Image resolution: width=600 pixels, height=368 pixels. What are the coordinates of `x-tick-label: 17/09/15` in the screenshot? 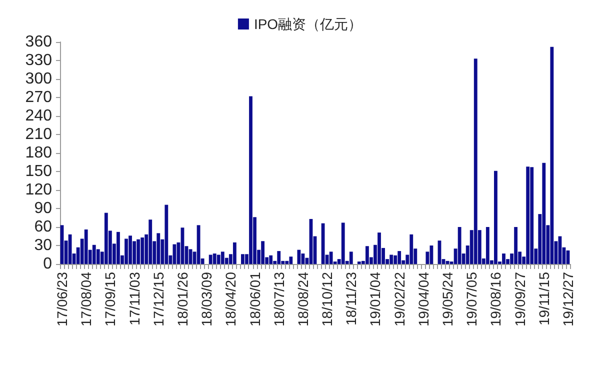 It's located at (110, 299).